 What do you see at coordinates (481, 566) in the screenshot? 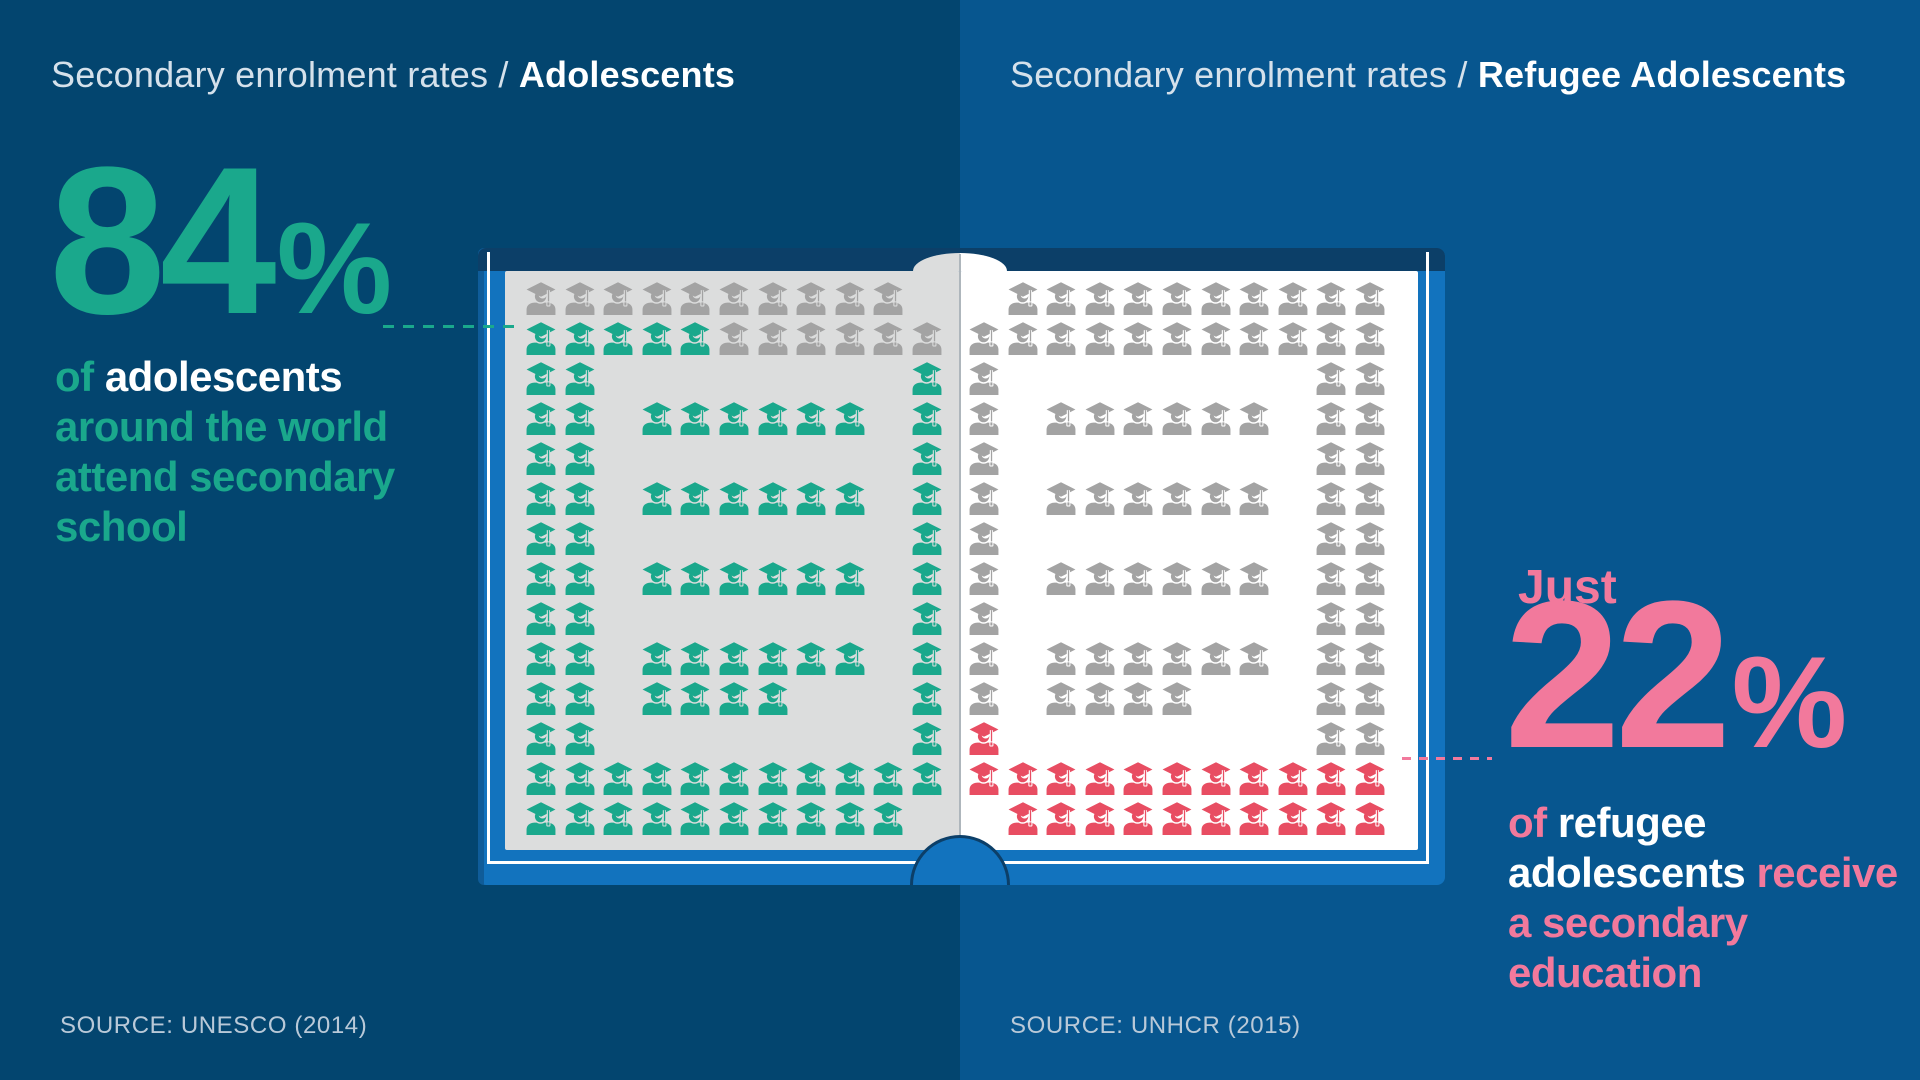
I see `book-cover-left-edge` at bounding box center [481, 566].